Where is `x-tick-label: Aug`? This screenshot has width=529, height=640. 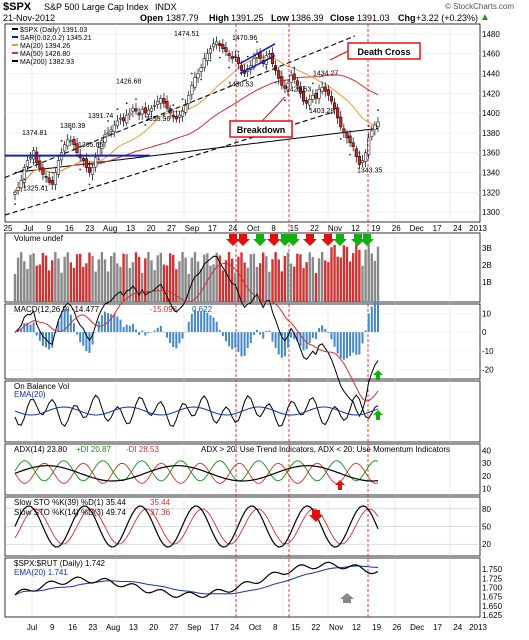
x-tick-label: Aug is located at coordinates (110, 228).